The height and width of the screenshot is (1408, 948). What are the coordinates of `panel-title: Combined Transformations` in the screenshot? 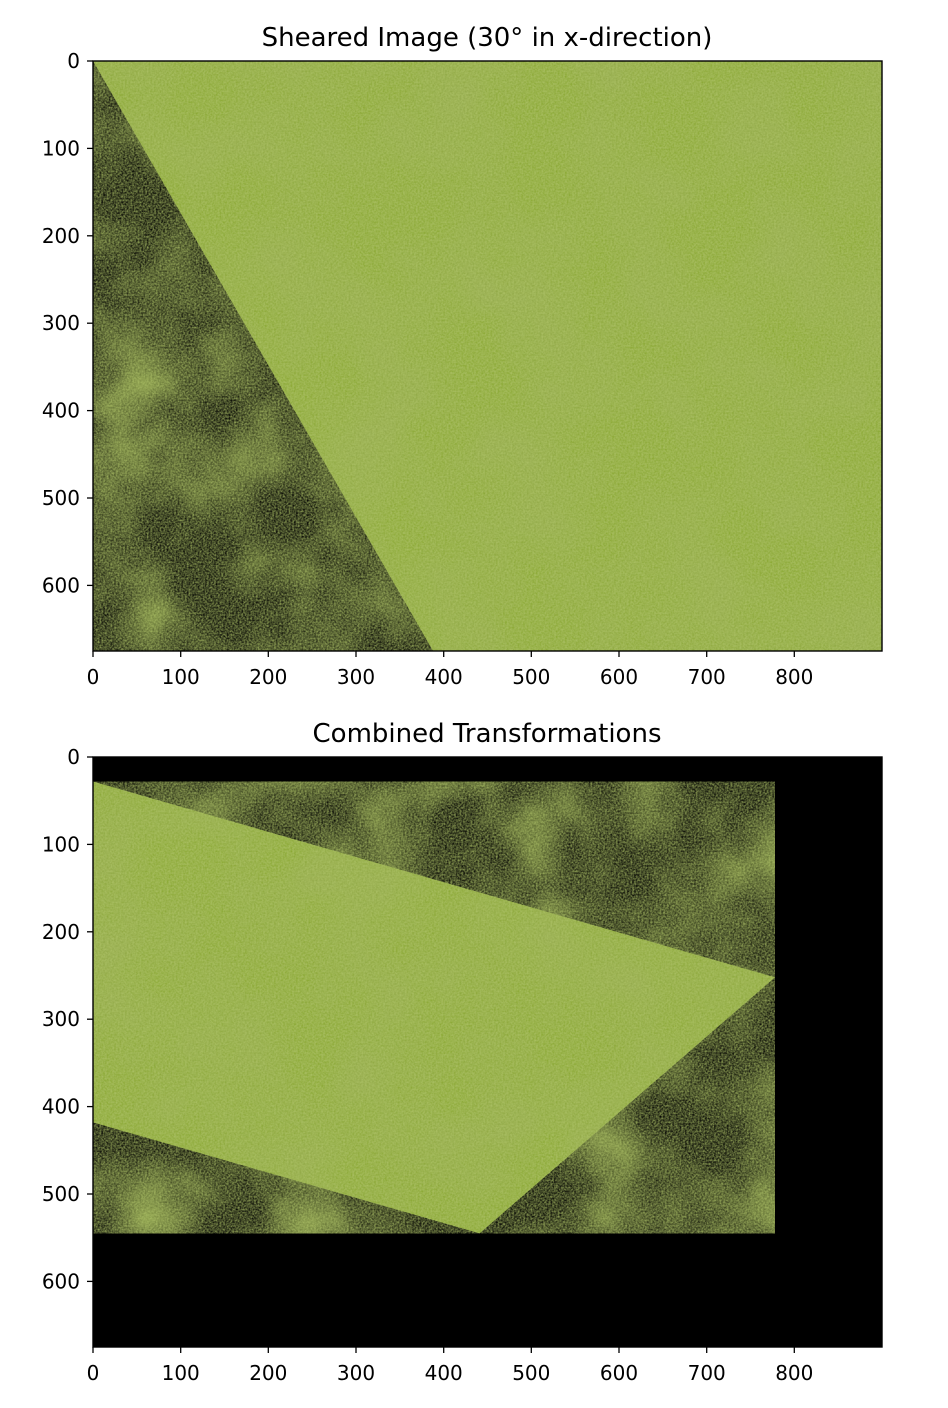 It's located at (487, 734).